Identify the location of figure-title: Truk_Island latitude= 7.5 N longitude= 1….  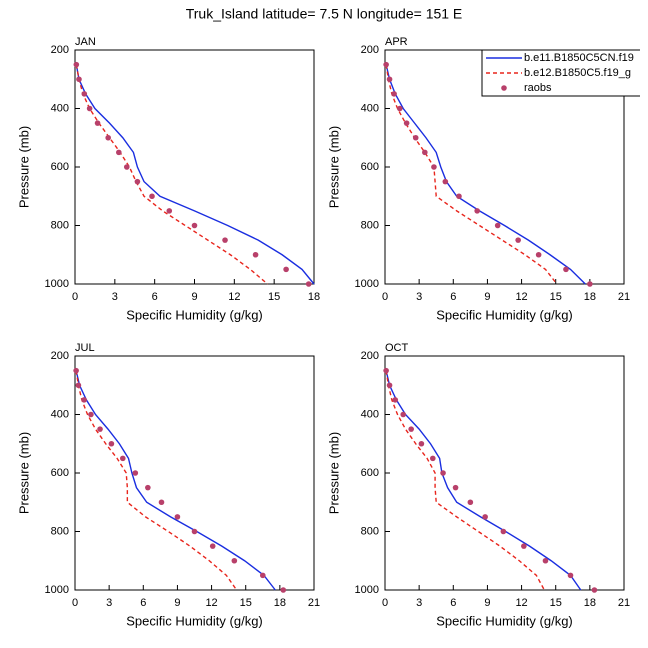
(324, 14).